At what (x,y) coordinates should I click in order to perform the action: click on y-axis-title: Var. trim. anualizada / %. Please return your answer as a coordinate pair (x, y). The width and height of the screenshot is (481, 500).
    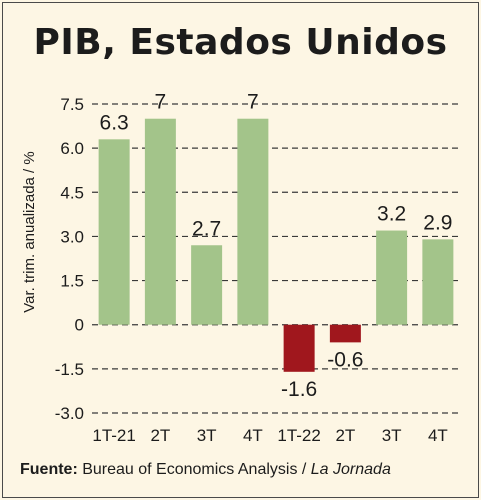
    Looking at the image, I should click on (29, 231).